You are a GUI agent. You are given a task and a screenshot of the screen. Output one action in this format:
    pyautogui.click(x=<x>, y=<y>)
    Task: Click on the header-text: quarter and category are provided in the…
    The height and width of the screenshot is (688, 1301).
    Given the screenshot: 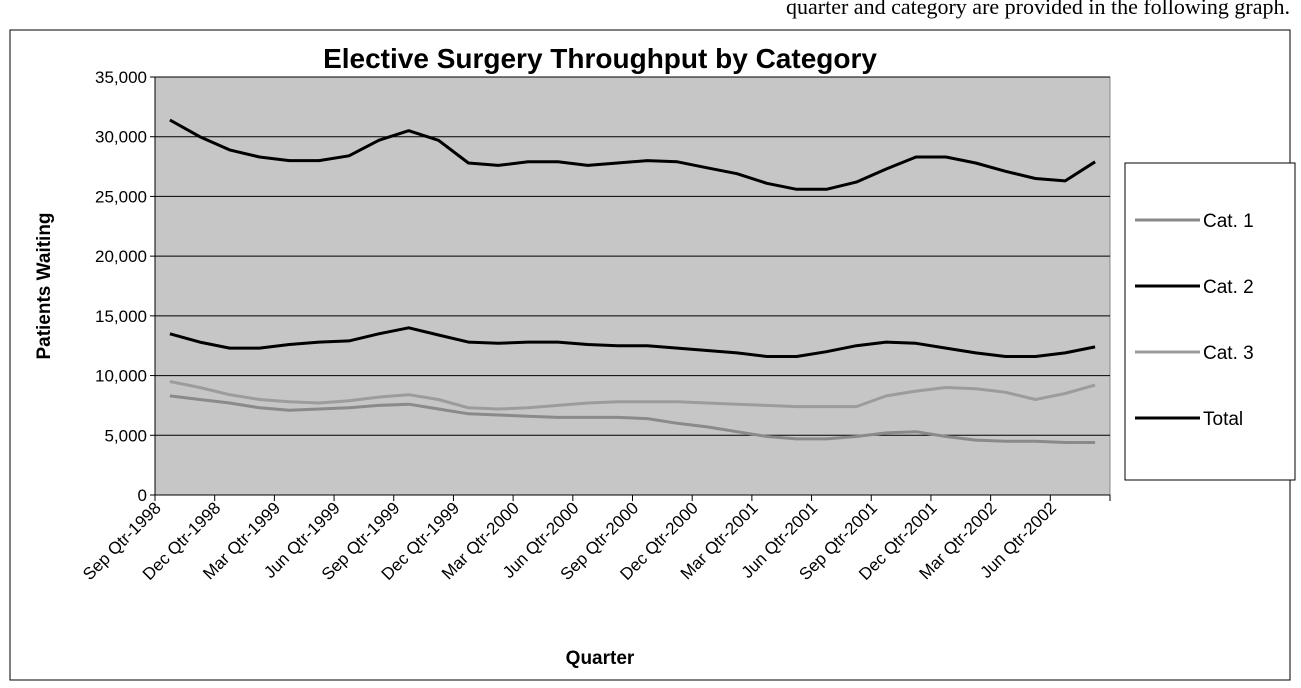 What is the action you would take?
    pyautogui.click(x=1038, y=9)
    